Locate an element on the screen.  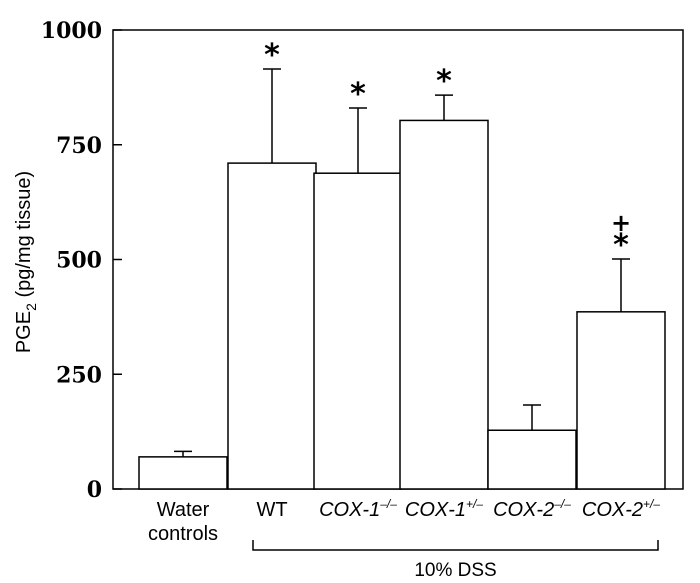
category-label: COX-2+/– is located at coordinates (621, 509).